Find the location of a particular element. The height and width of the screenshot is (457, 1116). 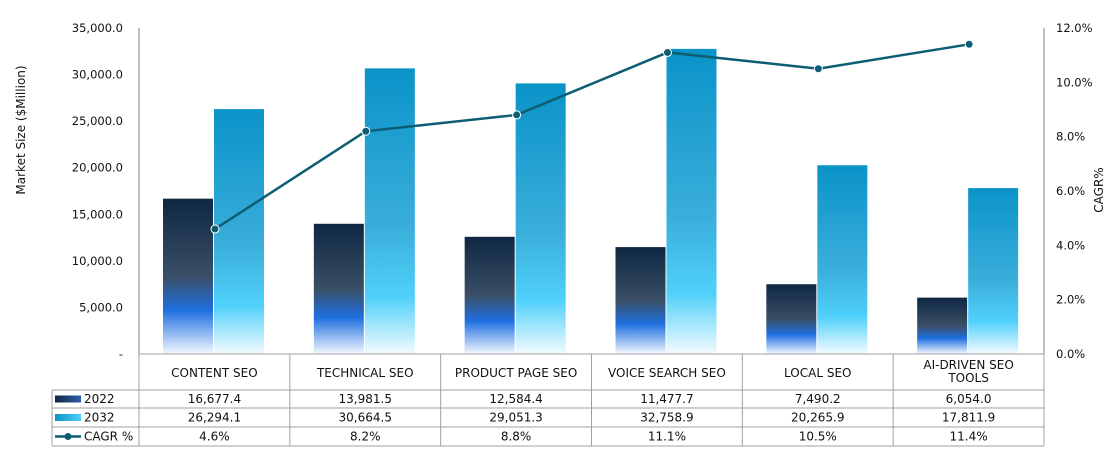

table-value: 8.2% is located at coordinates (365, 437).